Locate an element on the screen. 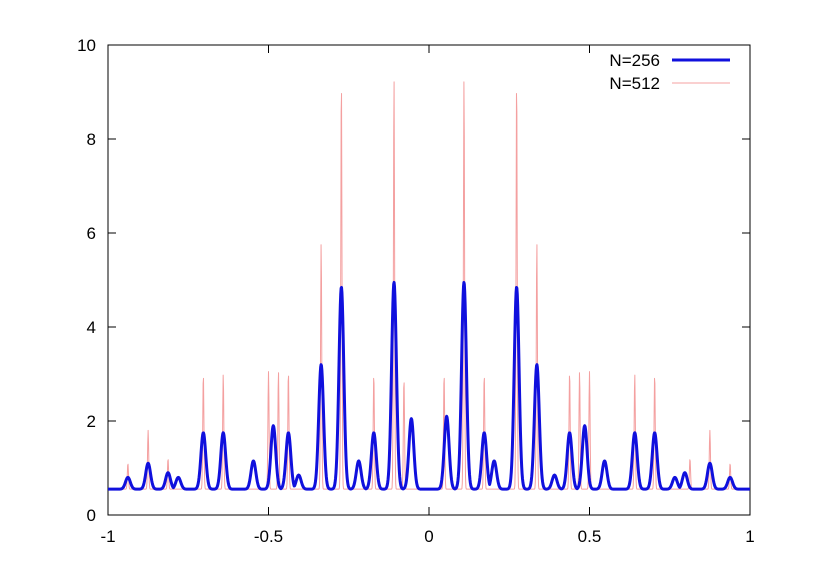  x-tick-label: 1 is located at coordinates (749, 536).